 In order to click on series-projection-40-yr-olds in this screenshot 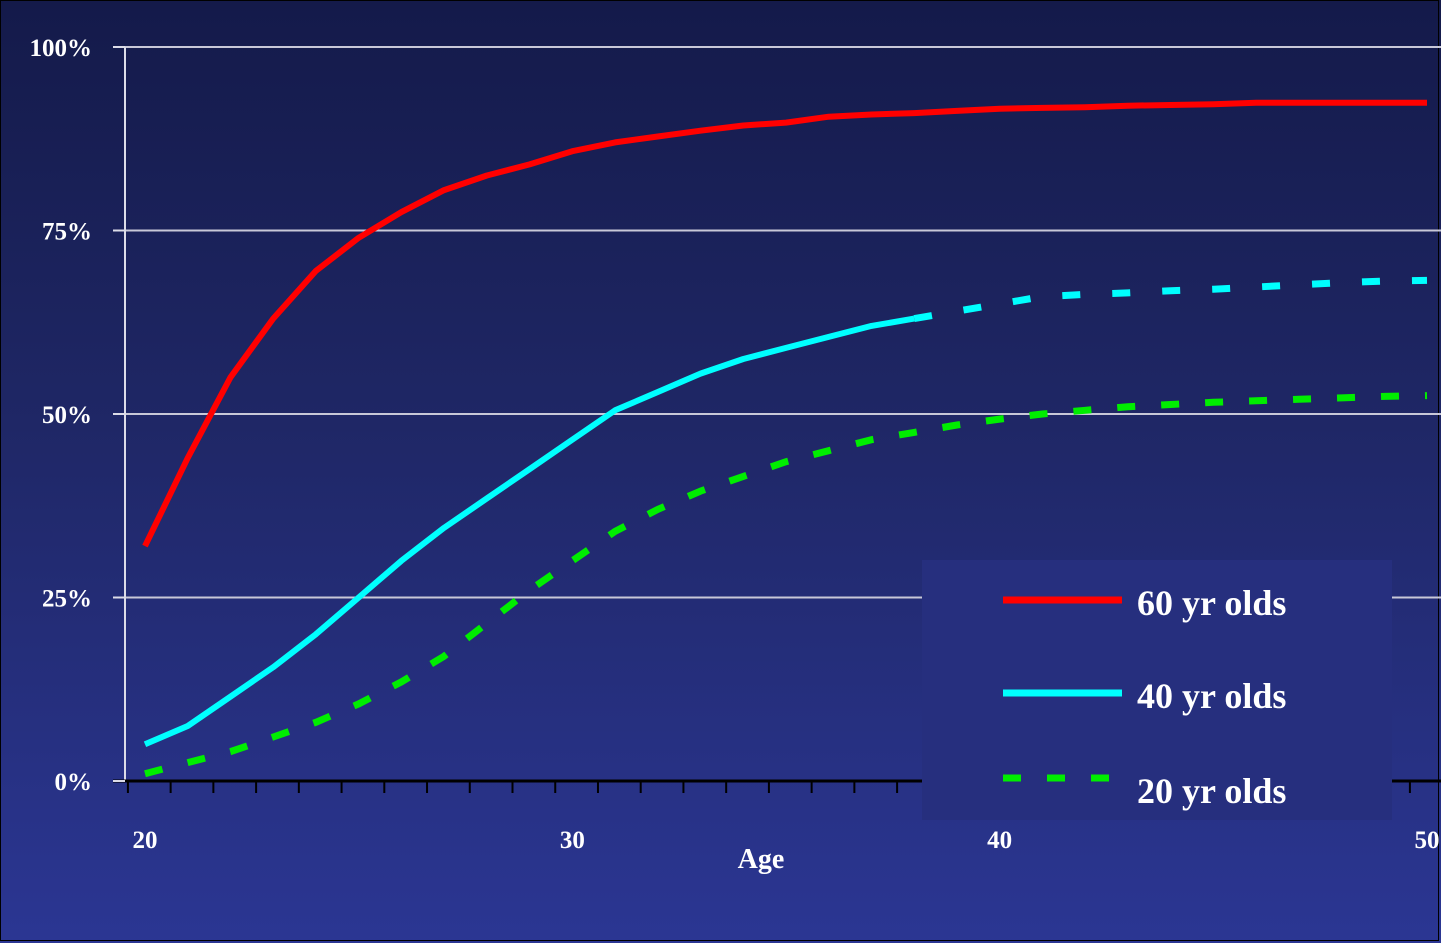, I will do `click(1170, 299)`.